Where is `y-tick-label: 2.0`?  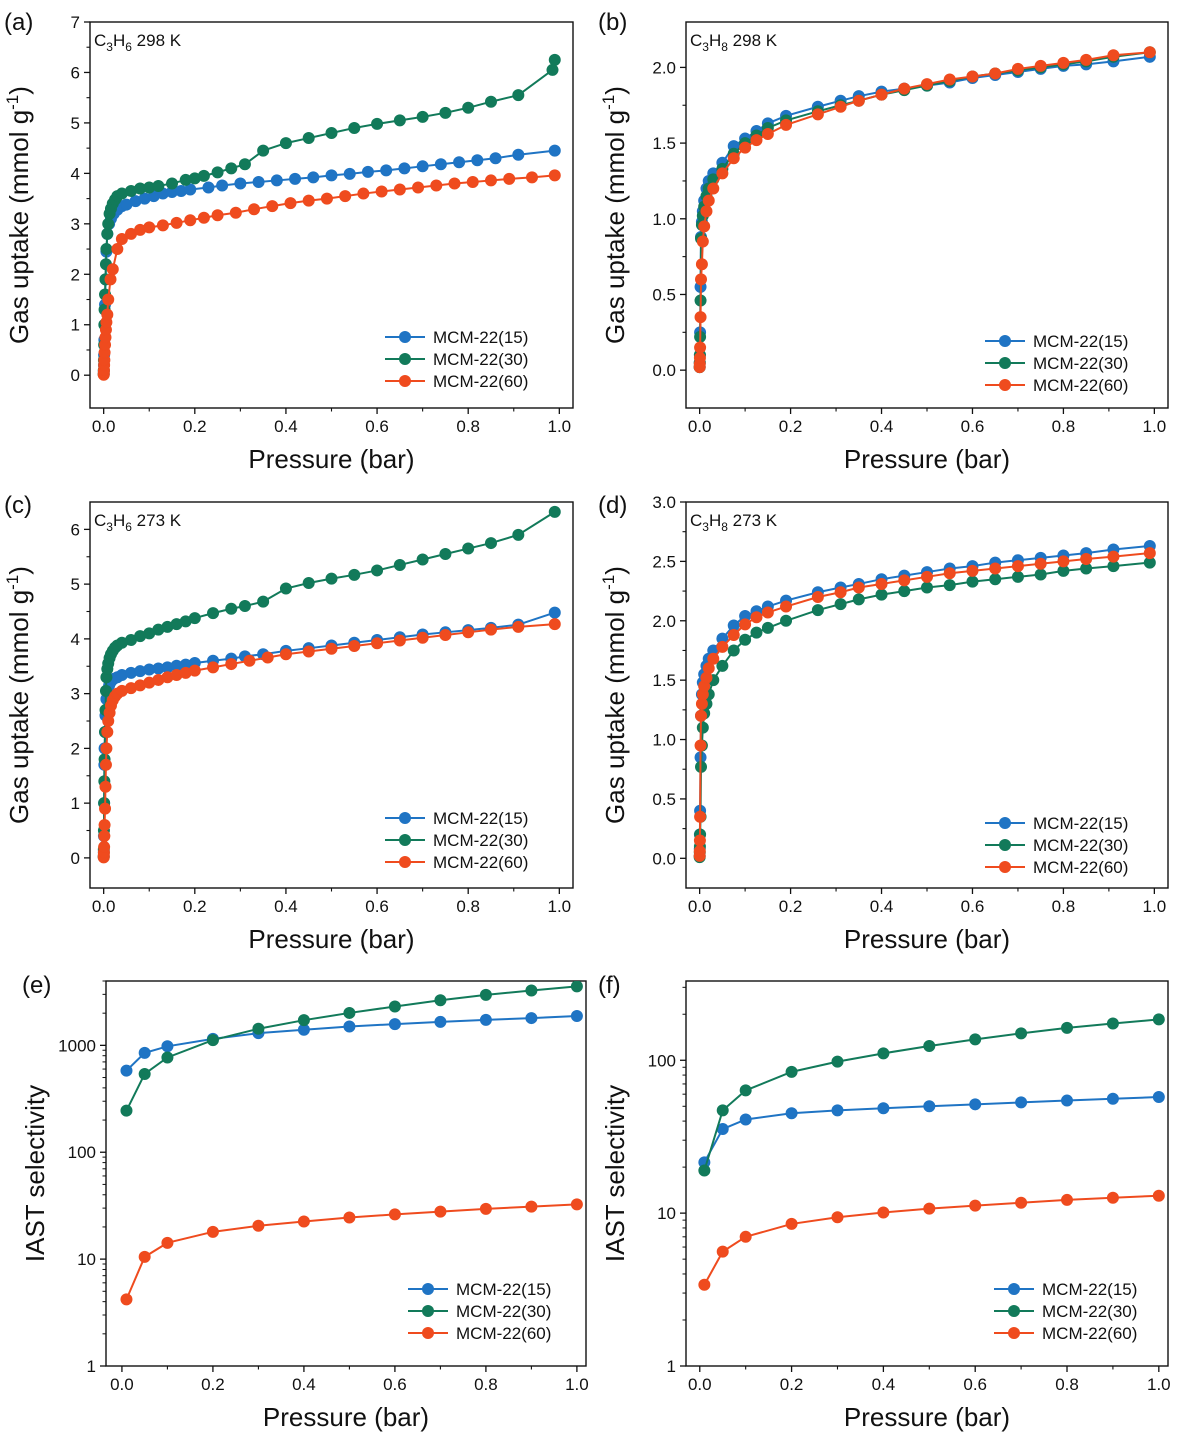 y-tick-label: 2.0 is located at coordinates (664, 67).